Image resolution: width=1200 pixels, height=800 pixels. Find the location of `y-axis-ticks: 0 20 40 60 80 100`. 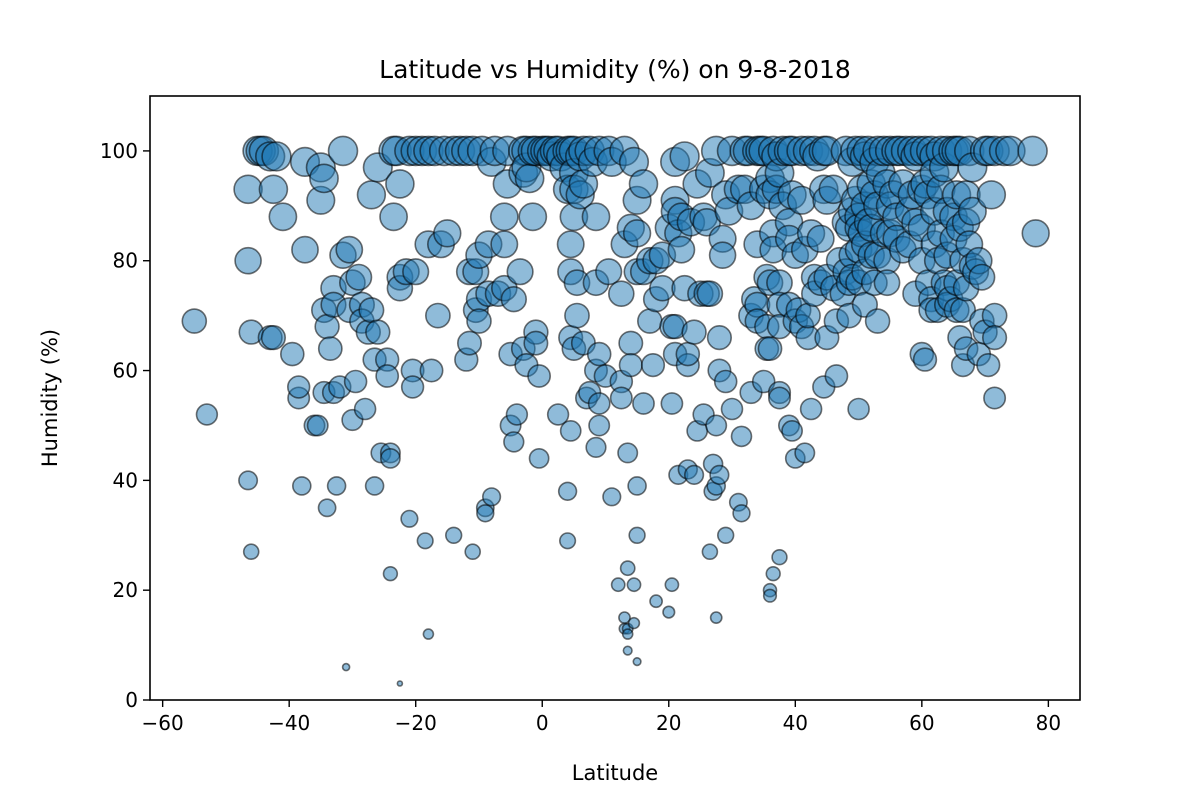

y-axis-ticks: 0 20 40 60 80 100 is located at coordinates (125, 425).